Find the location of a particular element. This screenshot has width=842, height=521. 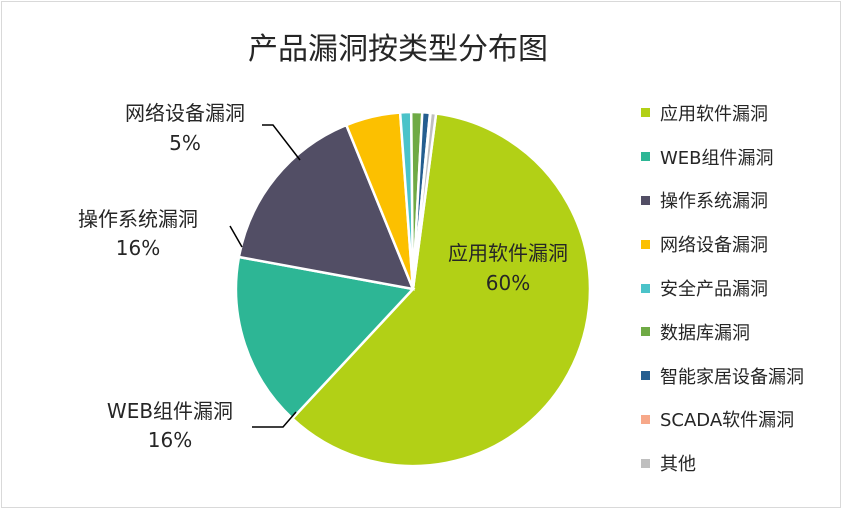

legend-label: 数据库漏洞 is located at coordinates (705, 333).